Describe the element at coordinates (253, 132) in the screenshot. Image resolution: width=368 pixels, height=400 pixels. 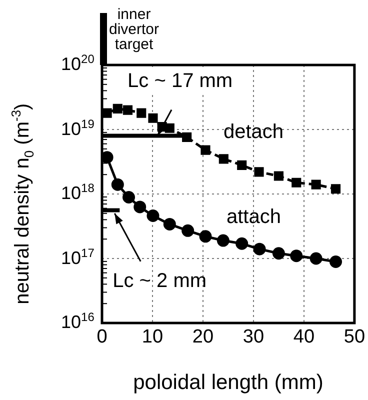
I see `annotation: detach` at that location.